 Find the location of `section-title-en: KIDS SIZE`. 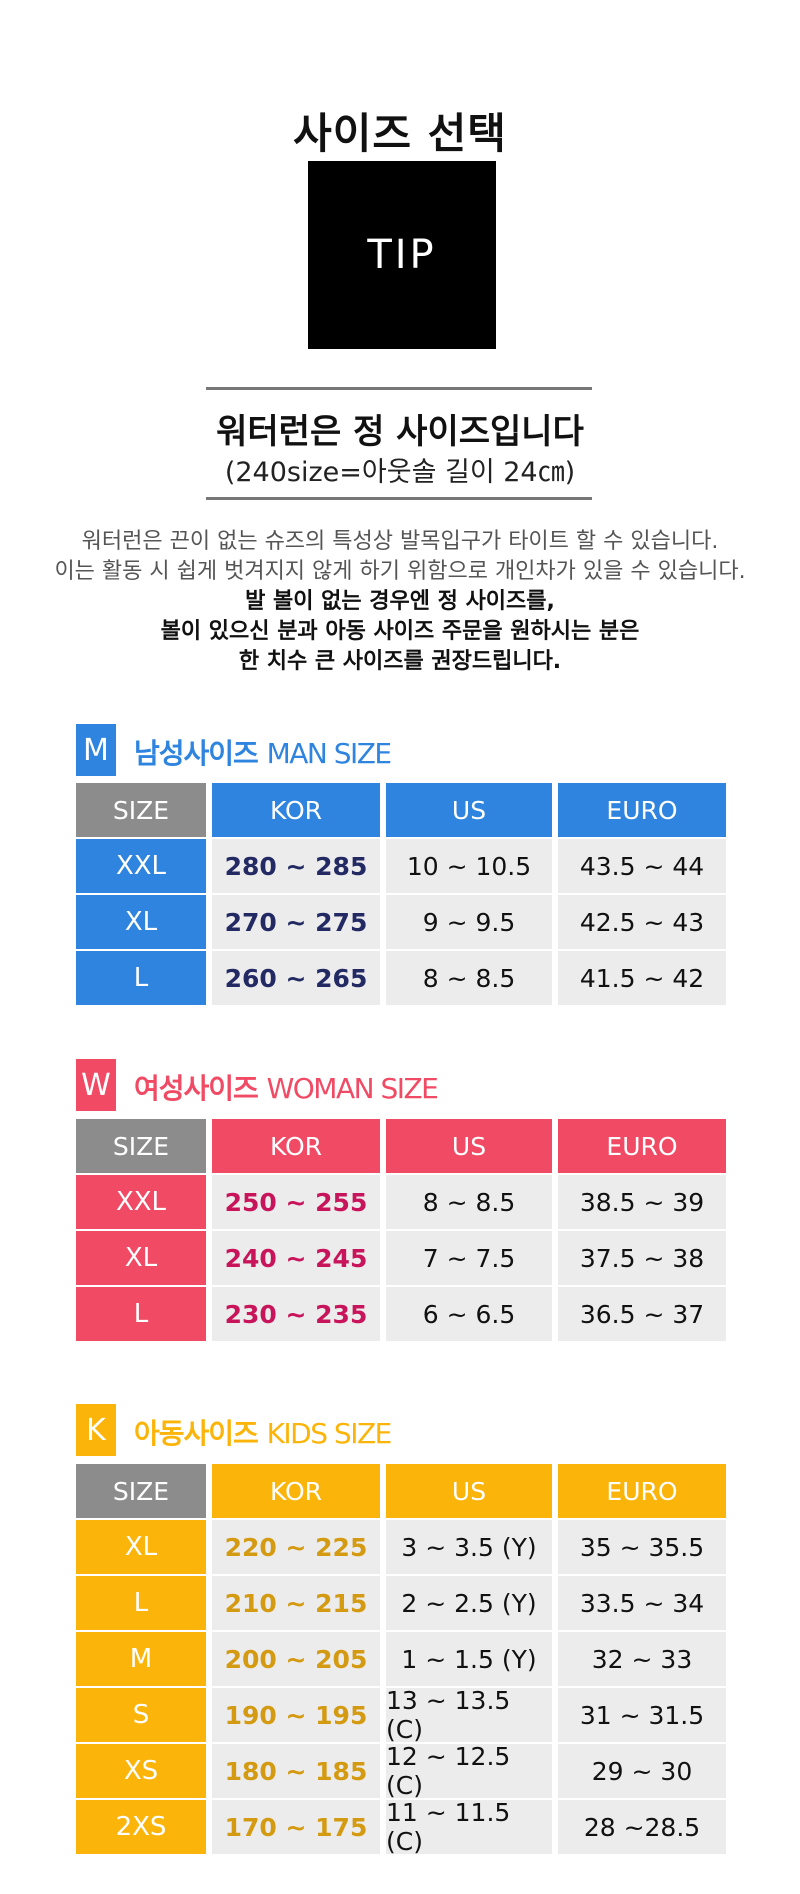

section-title-en: KIDS SIZE is located at coordinates (329, 1433).